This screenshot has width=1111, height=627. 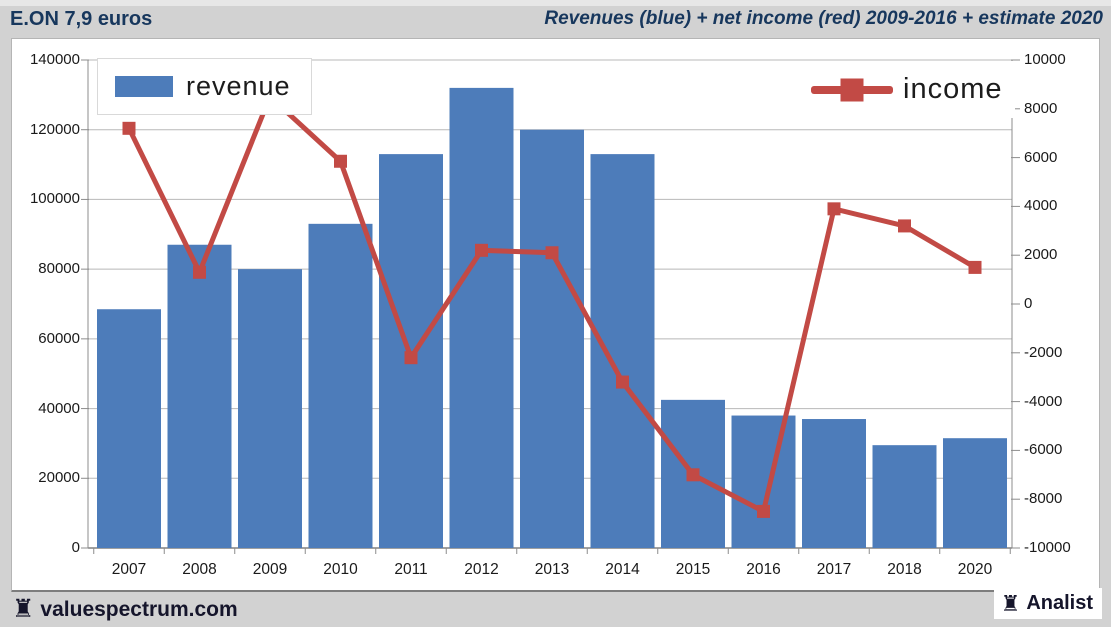 What do you see at coordinates (904, 226) in the screenshot?
I see `income-marker-2018` at bounding box center [904, 226].